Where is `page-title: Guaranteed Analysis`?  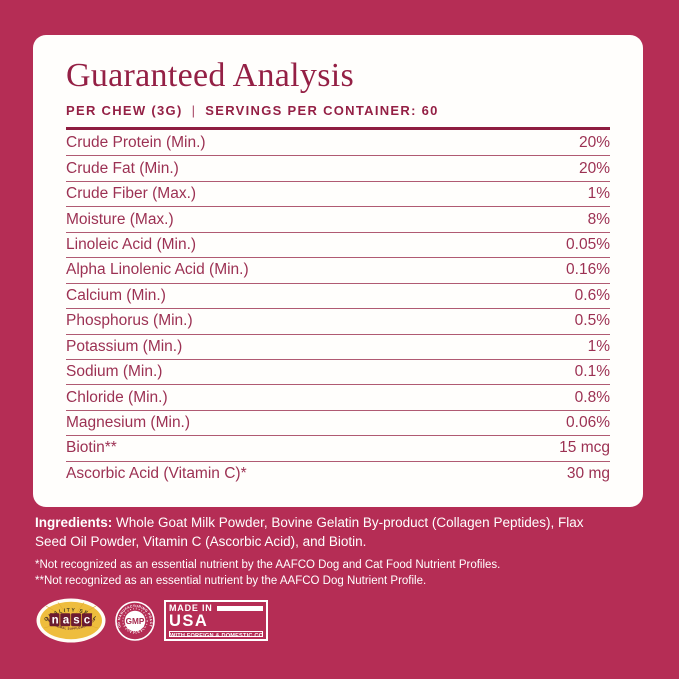 page-title: Guaranteed Analysis is located at coordinates (210, 75).